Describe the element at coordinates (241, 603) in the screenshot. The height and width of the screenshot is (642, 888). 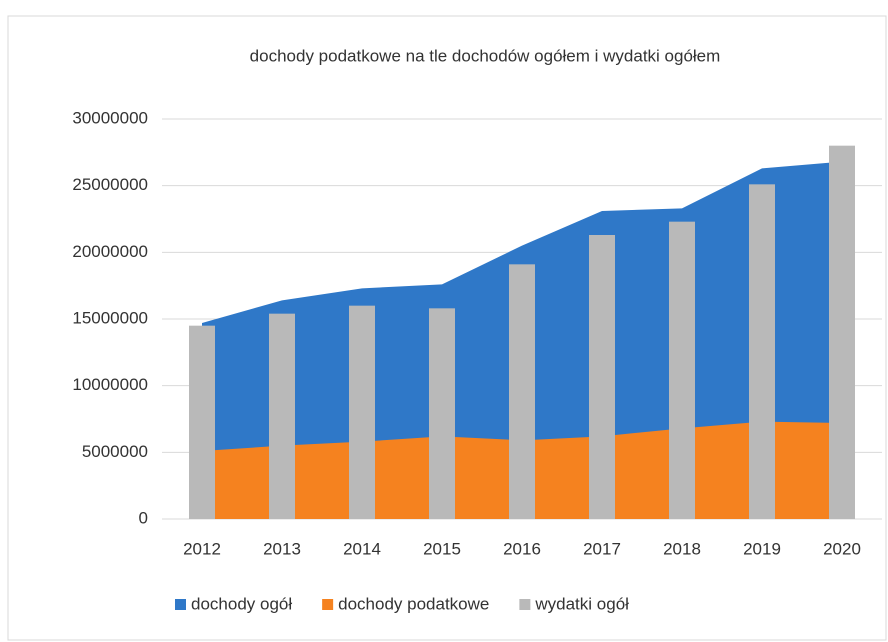
I see `legend-label: dochody ogół` at that location.